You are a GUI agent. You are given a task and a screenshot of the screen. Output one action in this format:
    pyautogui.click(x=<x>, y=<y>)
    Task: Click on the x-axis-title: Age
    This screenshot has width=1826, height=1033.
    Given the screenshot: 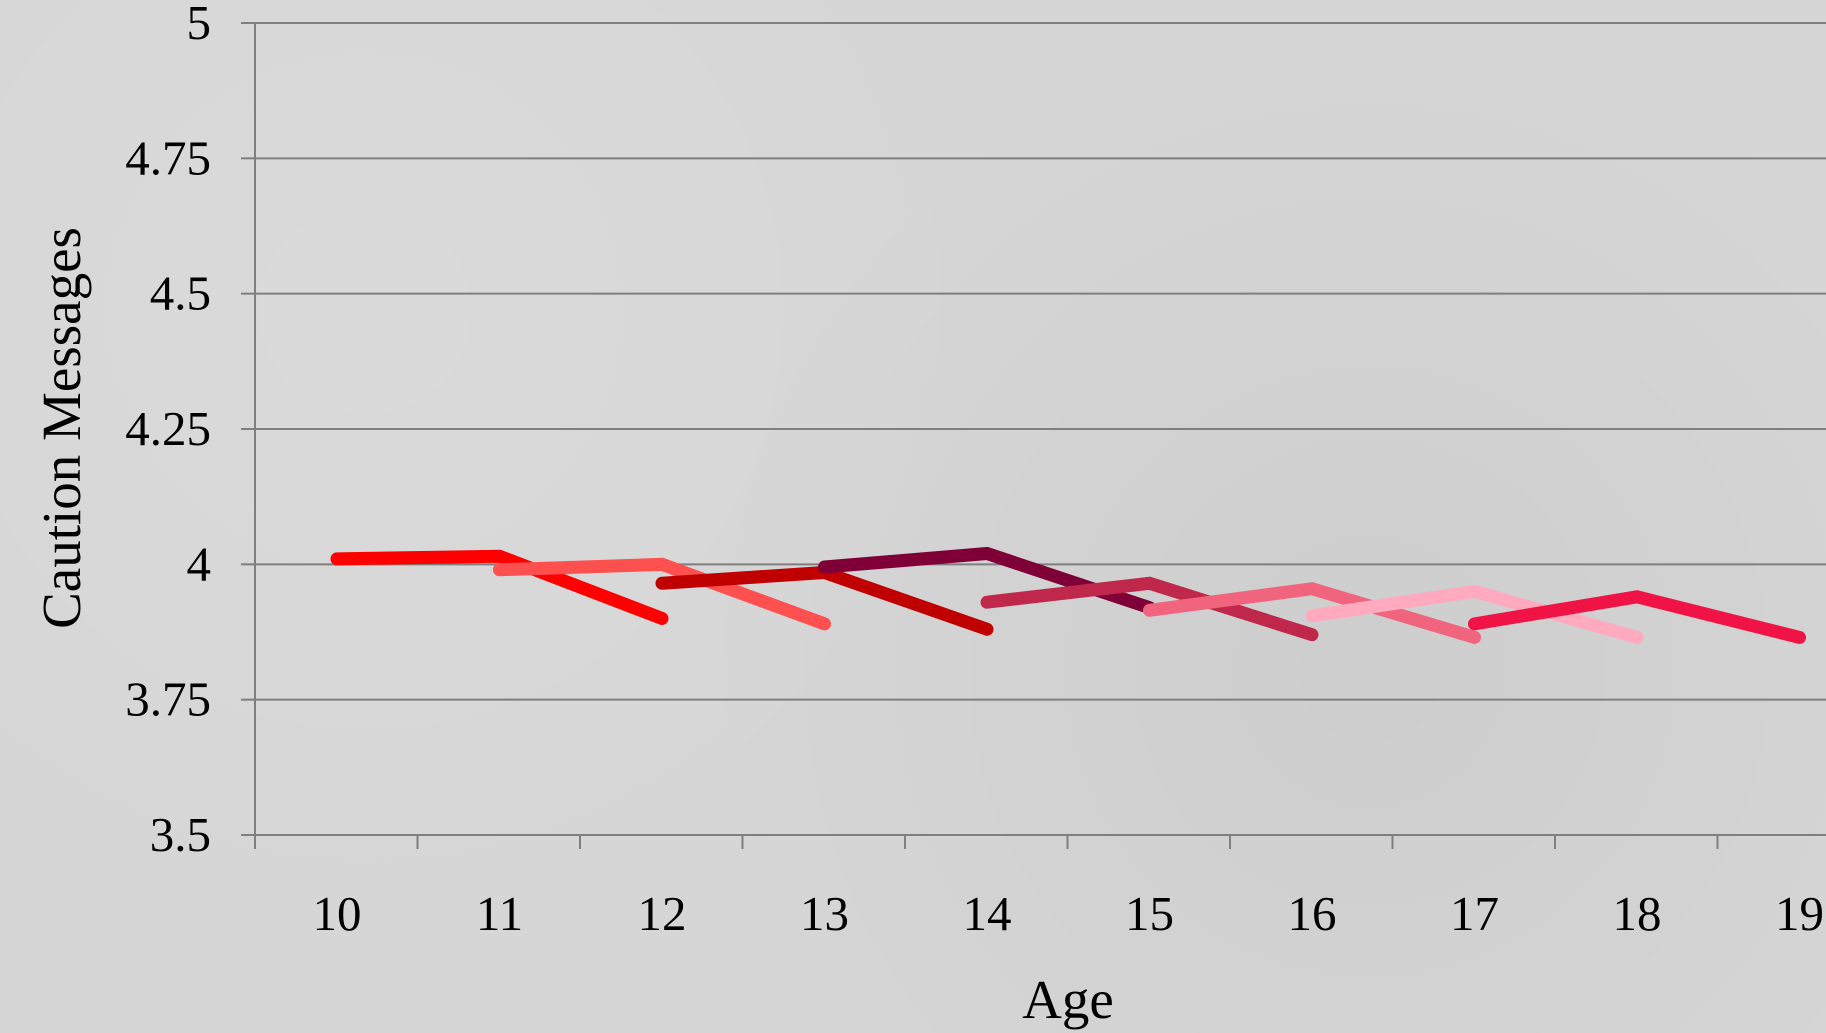 What is the action you would take?
    pyautogui.click(x=1068, y=999)
    